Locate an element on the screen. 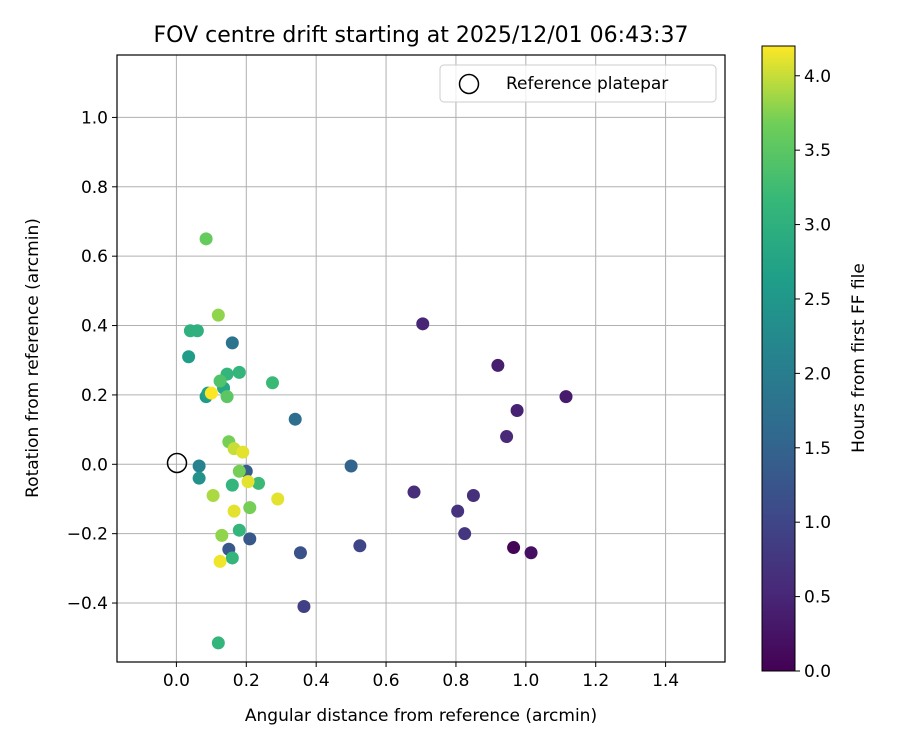 This screenshot has width=900, height=750. legend: Reference platepar is located at coordinates (578, 83).